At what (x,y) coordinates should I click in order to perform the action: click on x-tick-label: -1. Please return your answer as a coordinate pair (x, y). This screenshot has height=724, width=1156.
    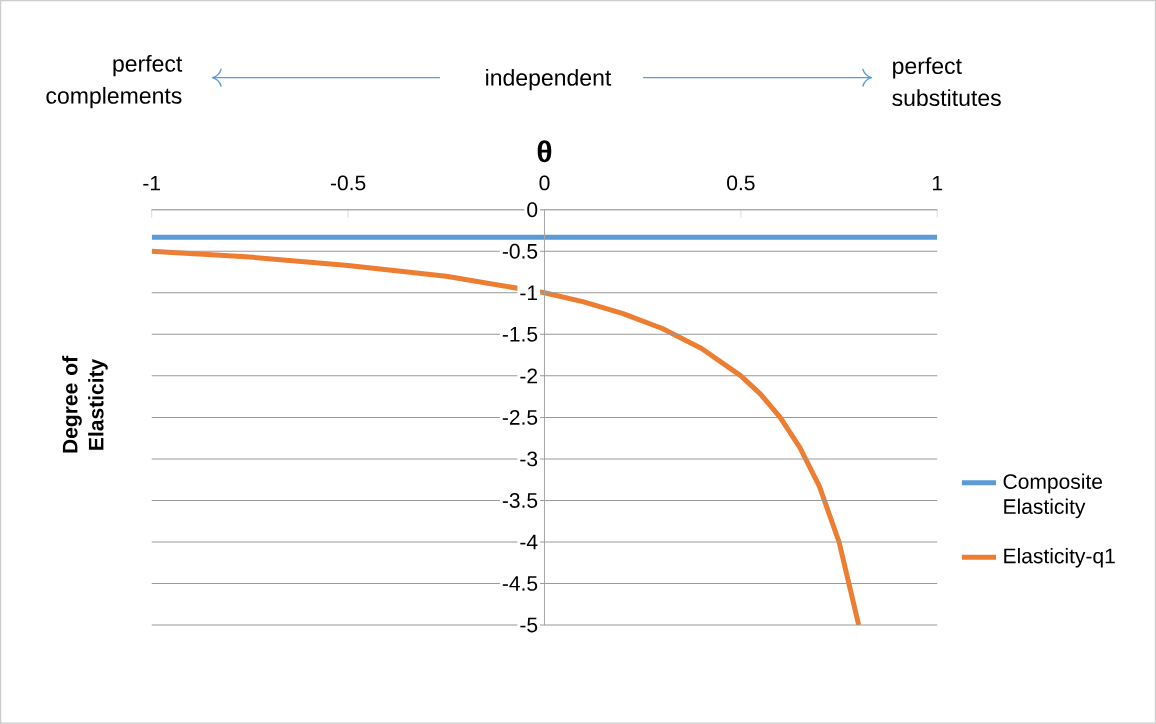
    Looking at the image, I should click on (151, 183).